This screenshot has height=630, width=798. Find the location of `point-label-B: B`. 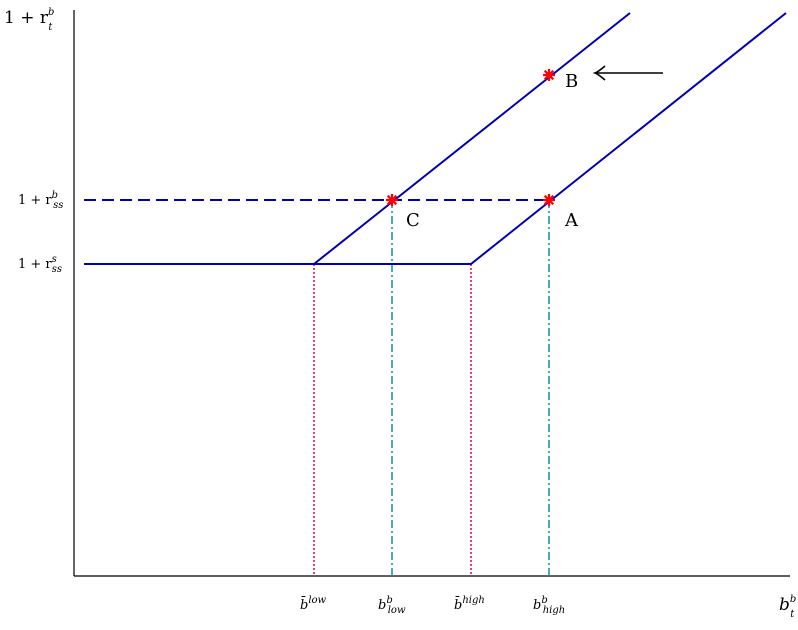

point-label-B: B is located at coordinates (571, 81).